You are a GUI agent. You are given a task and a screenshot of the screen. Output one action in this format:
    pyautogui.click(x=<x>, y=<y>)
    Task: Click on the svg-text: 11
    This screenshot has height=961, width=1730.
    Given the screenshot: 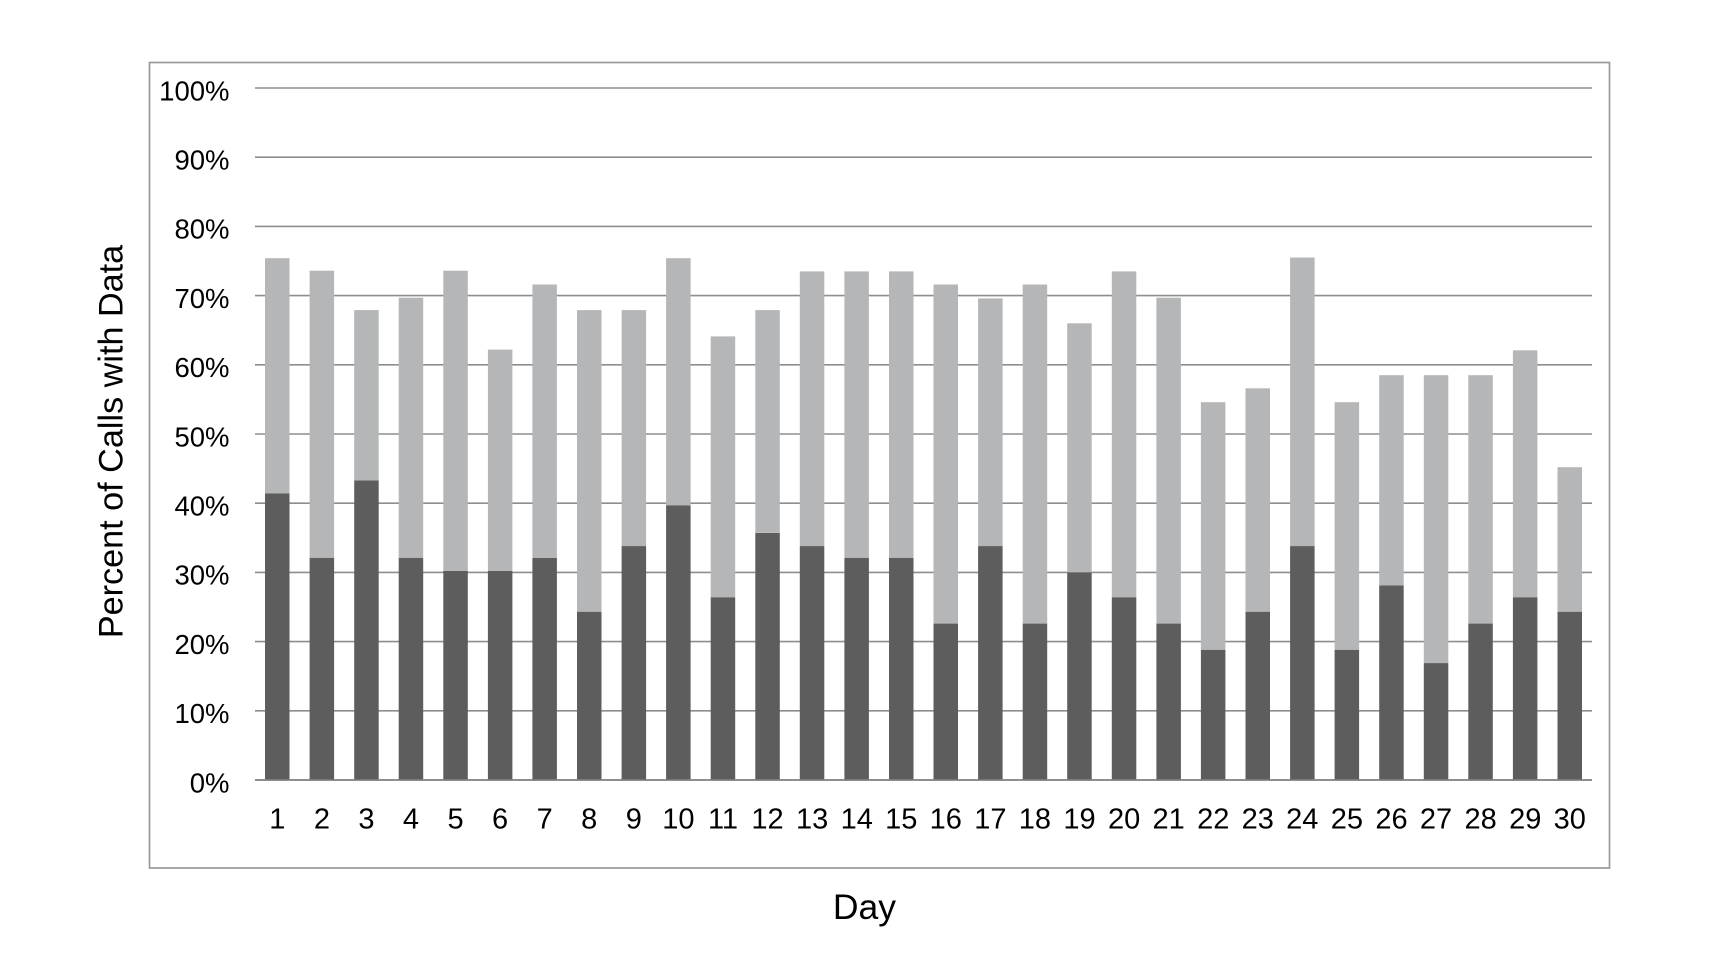 What is the action you would take?
    pyautogui.click(x=723, y=820)
    